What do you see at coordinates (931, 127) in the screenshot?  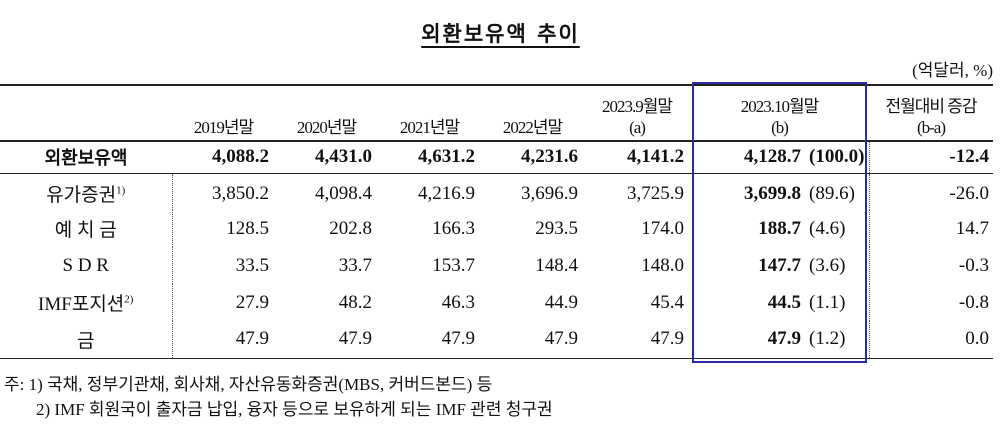 I see `header-text: (b-a)` at bounding box center [931, 127].